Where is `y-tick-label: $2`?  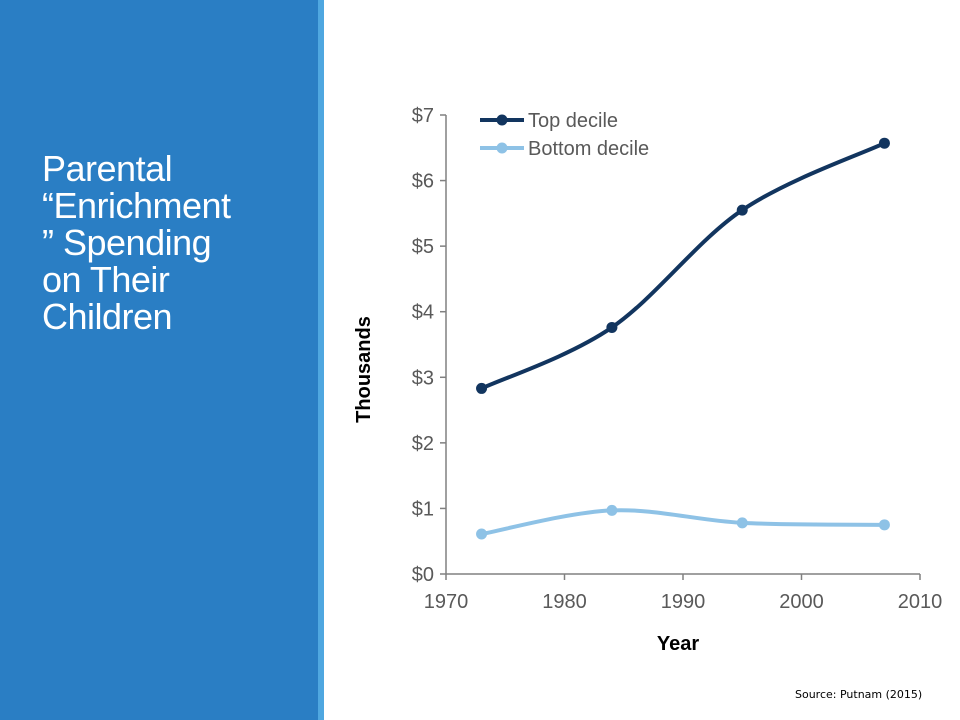 y-tick-label: $2 is located at coordinates (423, 444).